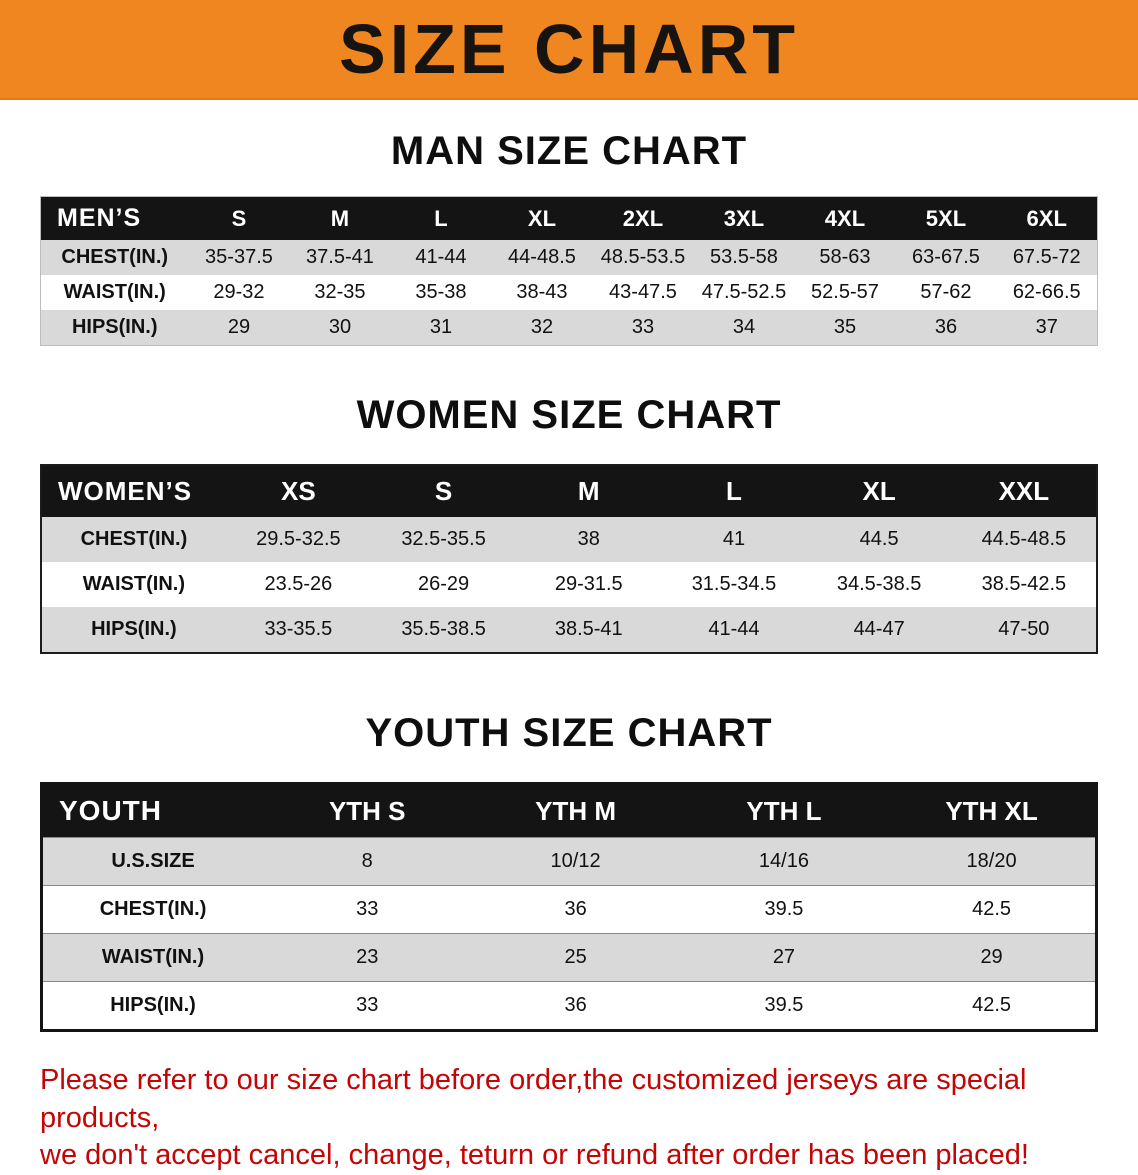  Describe the element at coordinates (1024, 629) in the screenshot. I see `size-value: 47-50` at that location.